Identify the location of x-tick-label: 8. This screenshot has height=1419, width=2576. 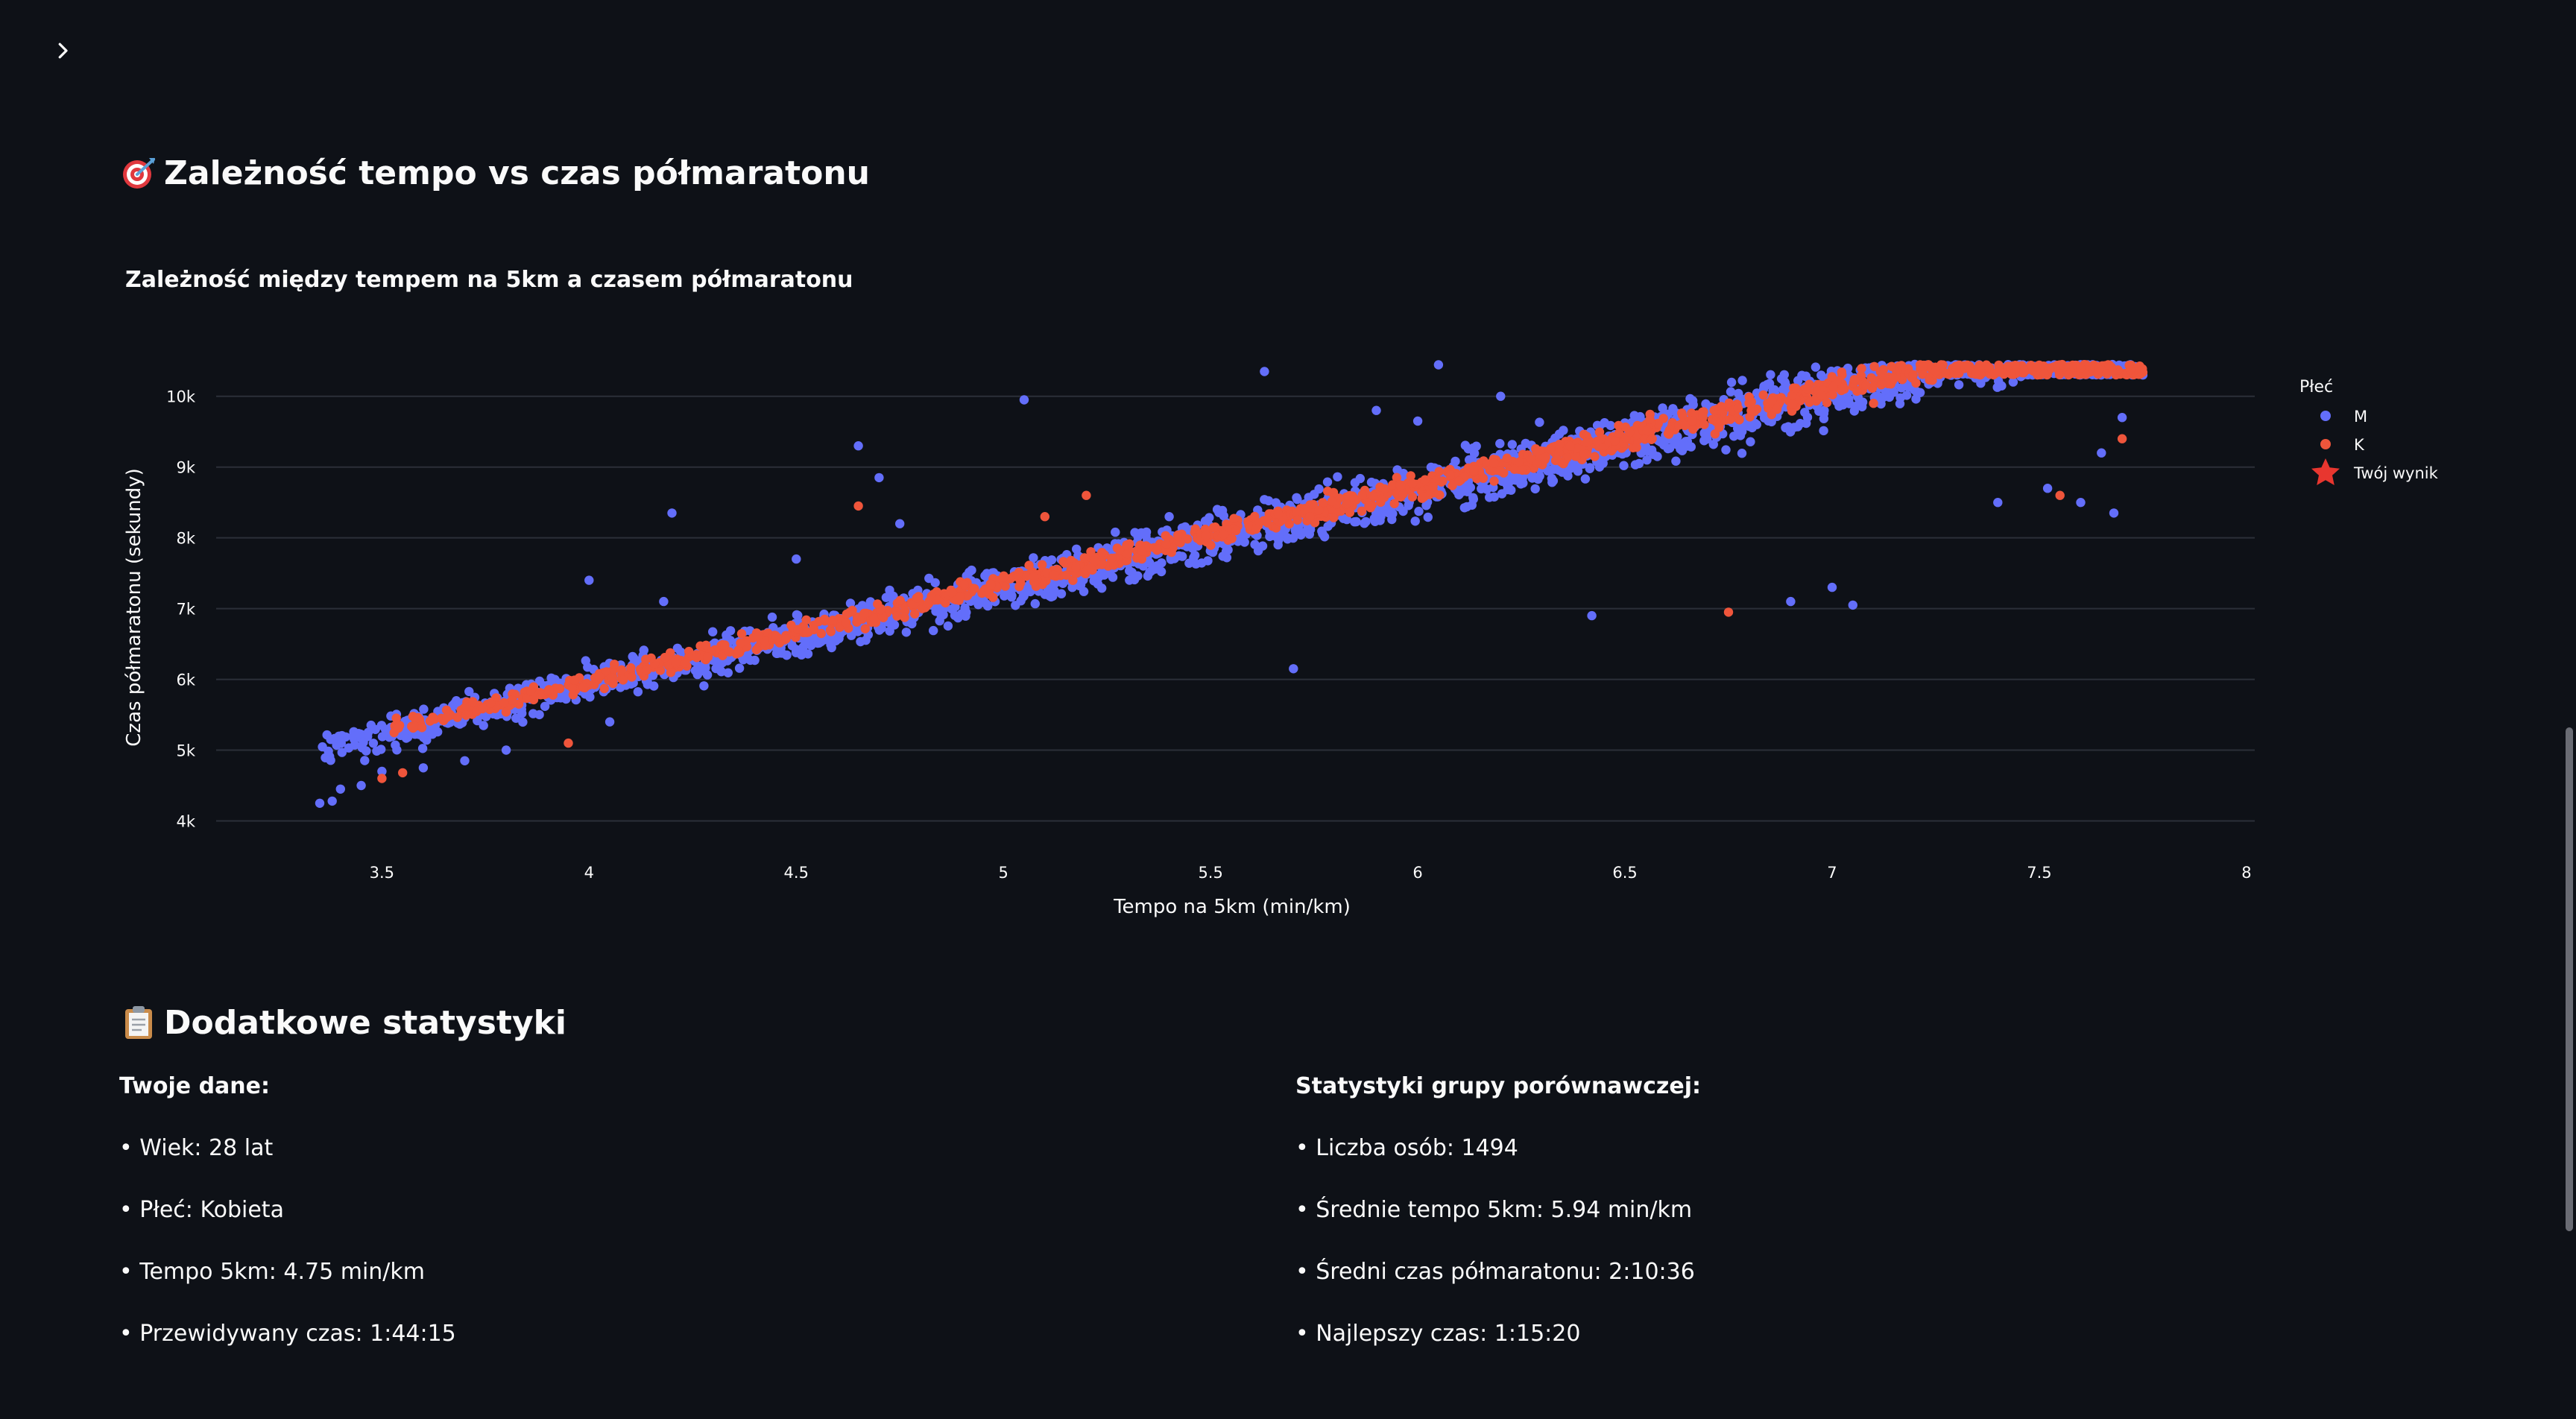
(2246, 873).